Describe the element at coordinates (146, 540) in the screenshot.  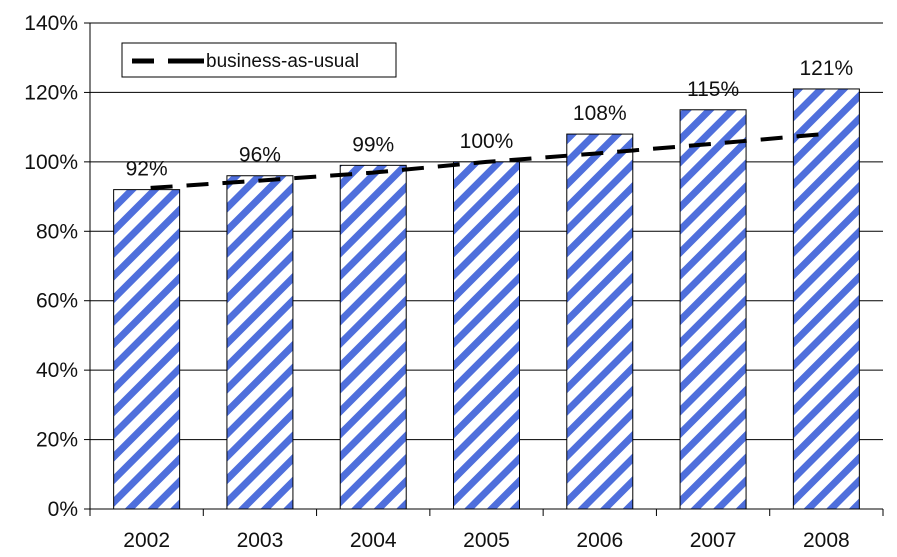
I see `x-tick-label: 2002` at that location.